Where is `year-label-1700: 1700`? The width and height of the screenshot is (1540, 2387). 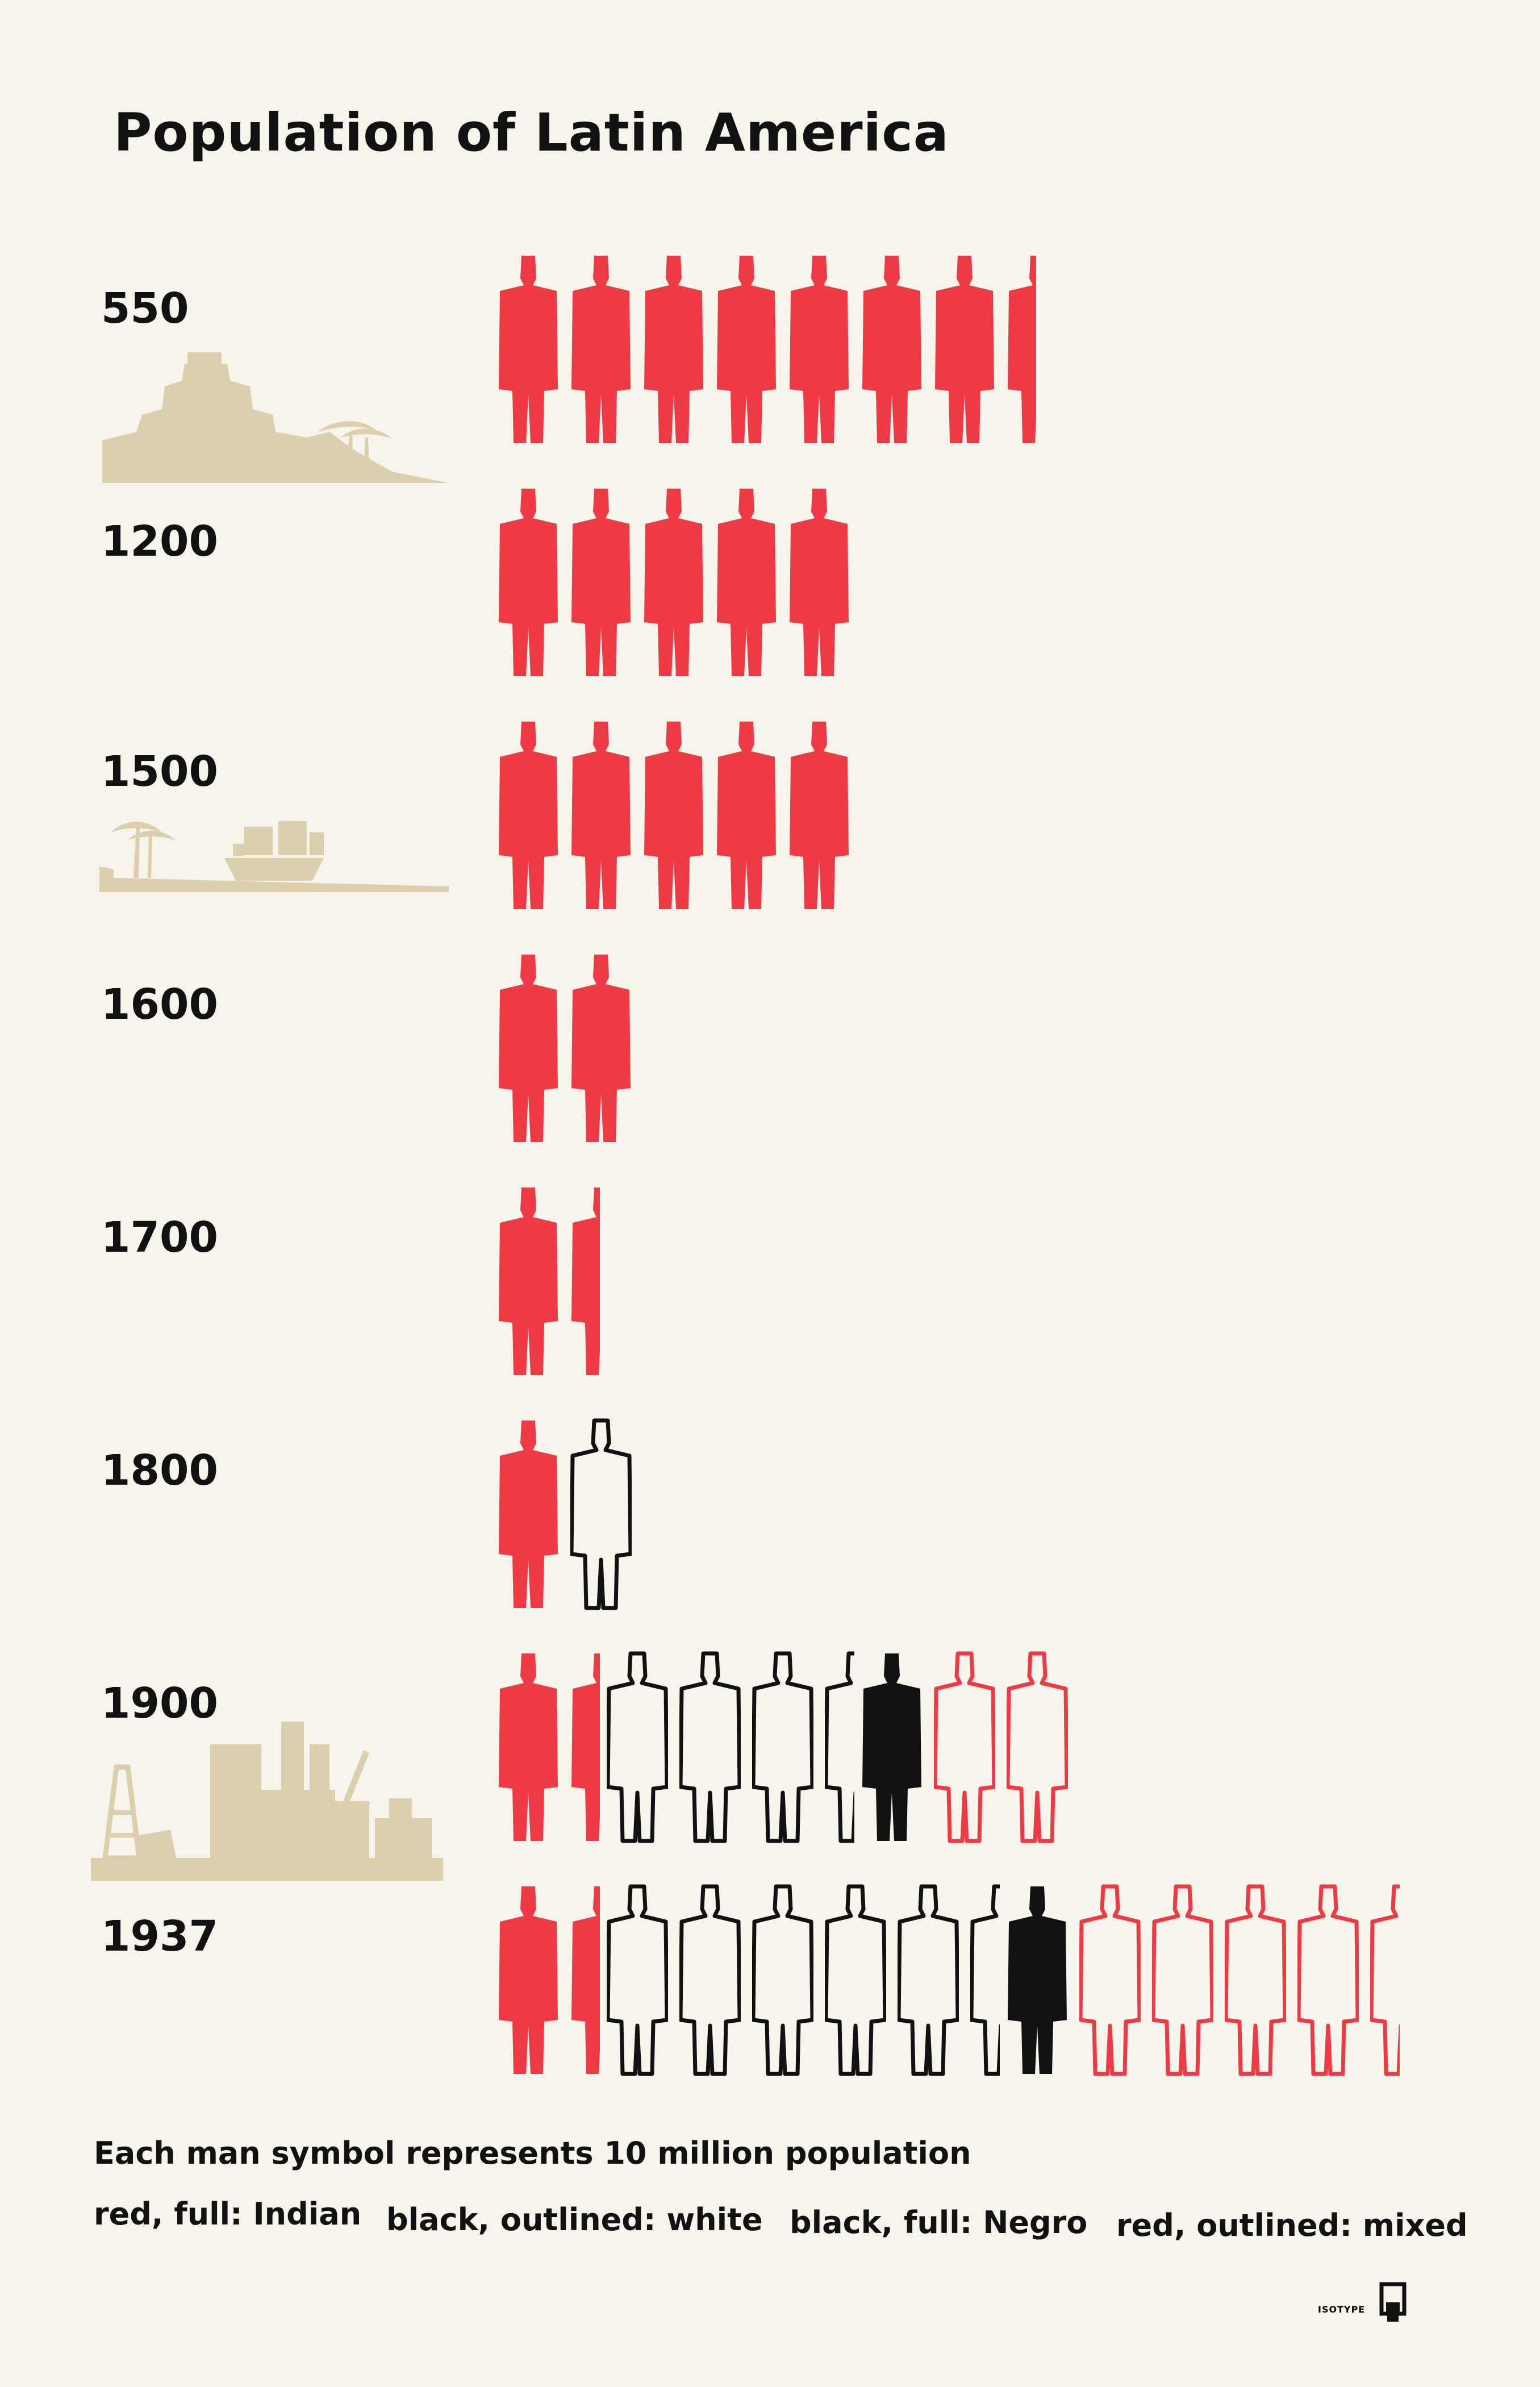
year-label-1700: 1700 is located at coordinates (159, 1237).